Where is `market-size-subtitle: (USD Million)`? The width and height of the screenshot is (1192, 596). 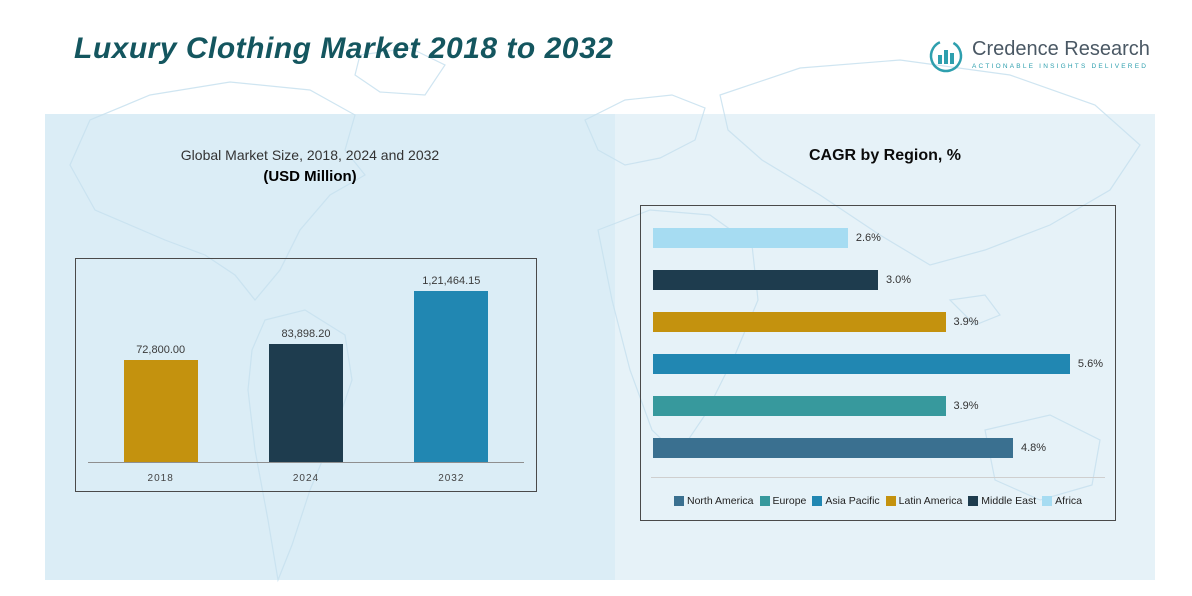
market-size-subtitle: (USD Million) is located at coordinates (310, 176).